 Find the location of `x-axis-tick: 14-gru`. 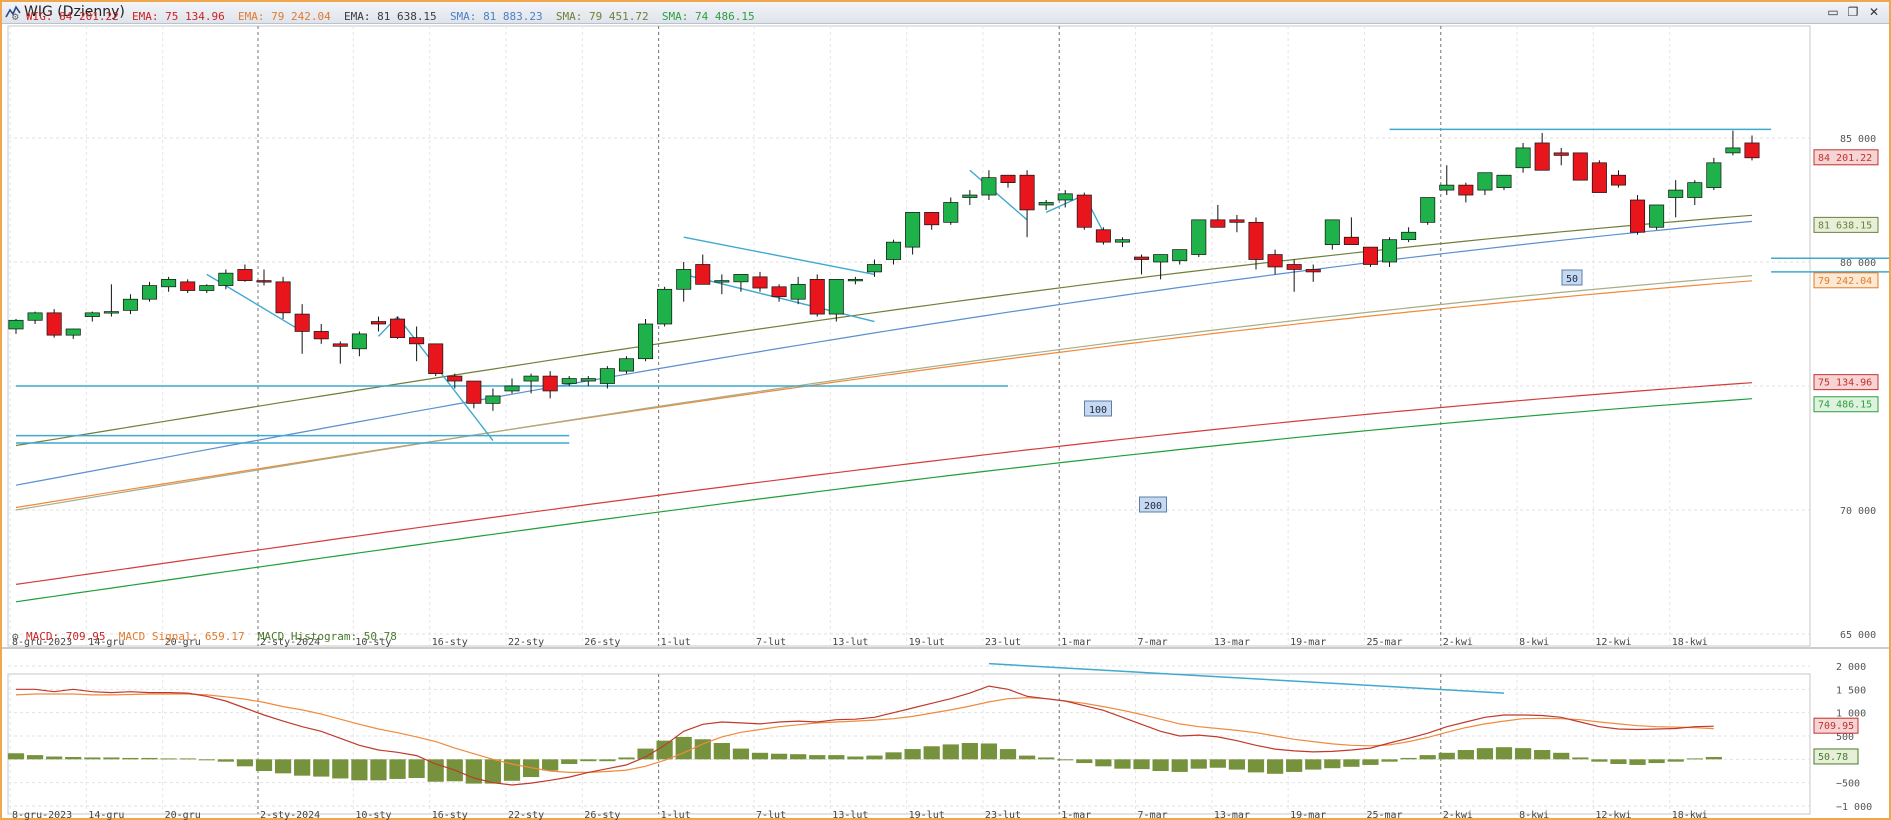

x-axis-tick: 14-gru is located at coordinates (106, 642).